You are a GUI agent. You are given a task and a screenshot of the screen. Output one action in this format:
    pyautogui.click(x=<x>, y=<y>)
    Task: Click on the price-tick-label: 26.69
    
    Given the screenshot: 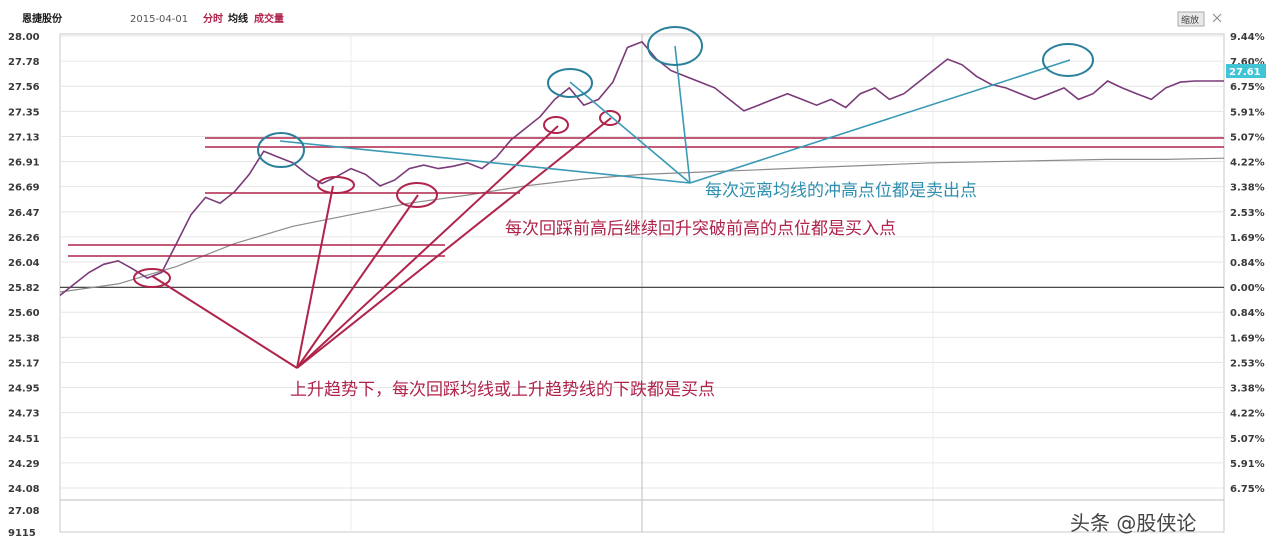 What is the action you would take?
    pyautogui.click(x=24, y=188)
    